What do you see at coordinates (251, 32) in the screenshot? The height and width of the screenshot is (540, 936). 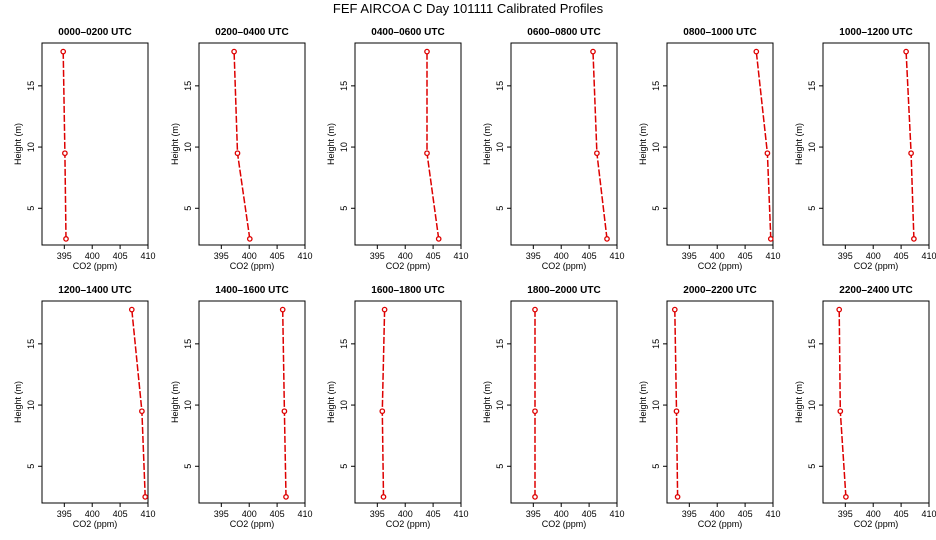 I see `panel-title: 0200–0400 UTC` at bounding box center [251, 32].